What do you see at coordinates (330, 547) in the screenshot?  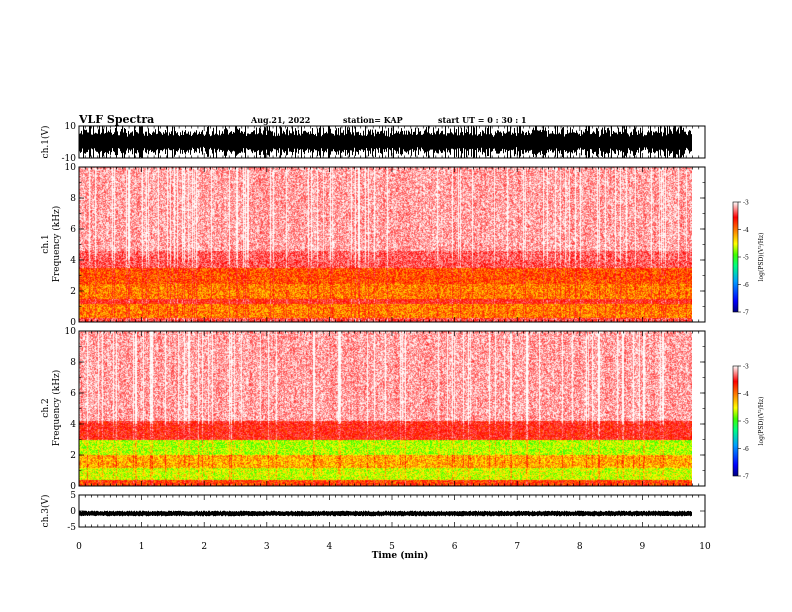 I see `x-tick-label: 4` at bounding box center [330, 547].